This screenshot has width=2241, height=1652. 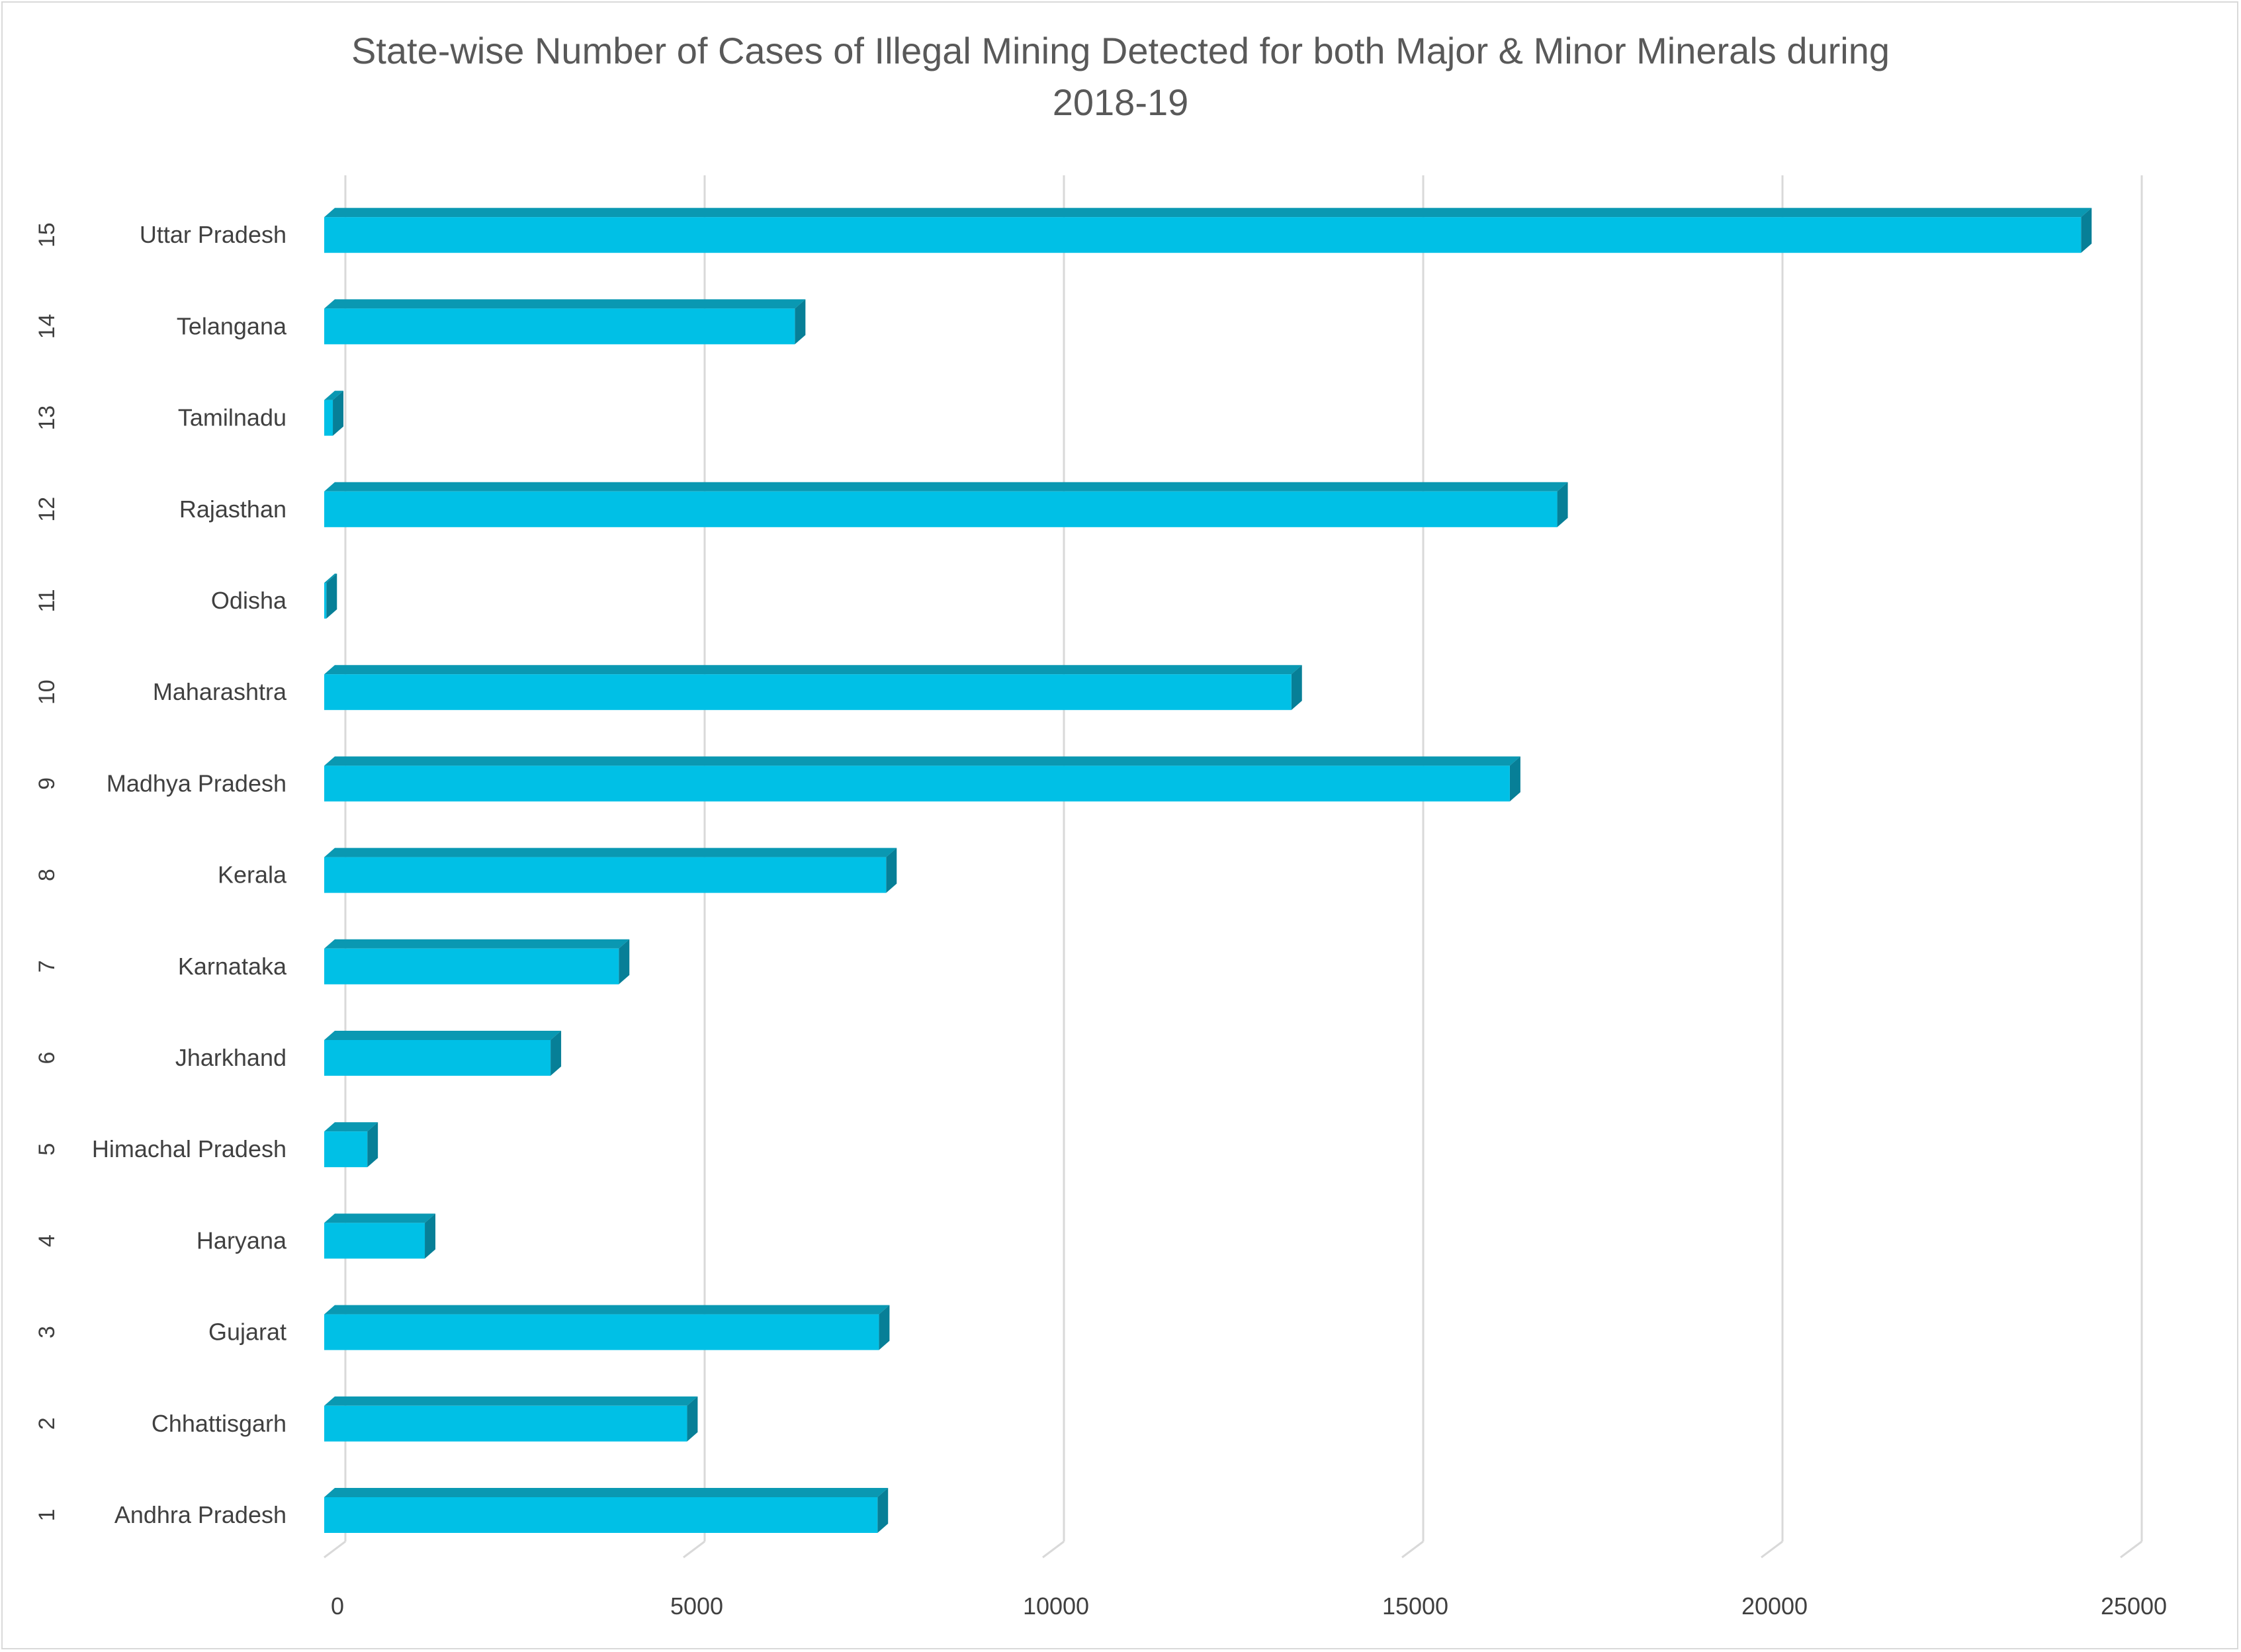 I want to click on category-label: Telangana, so click(x=232, y=325).